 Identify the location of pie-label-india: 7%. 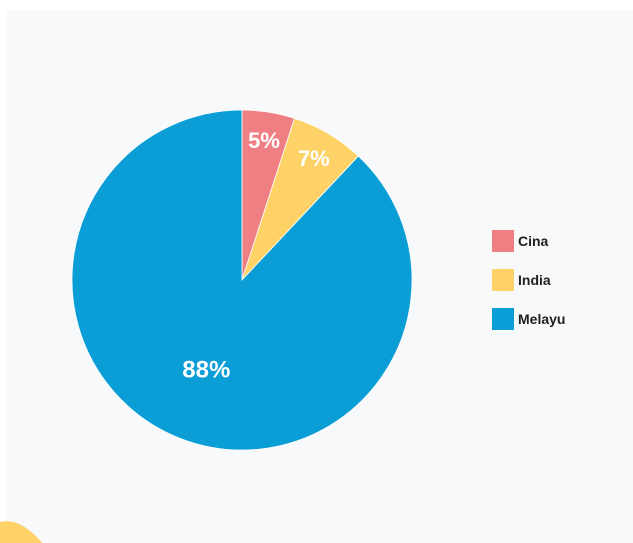
(314, 158).